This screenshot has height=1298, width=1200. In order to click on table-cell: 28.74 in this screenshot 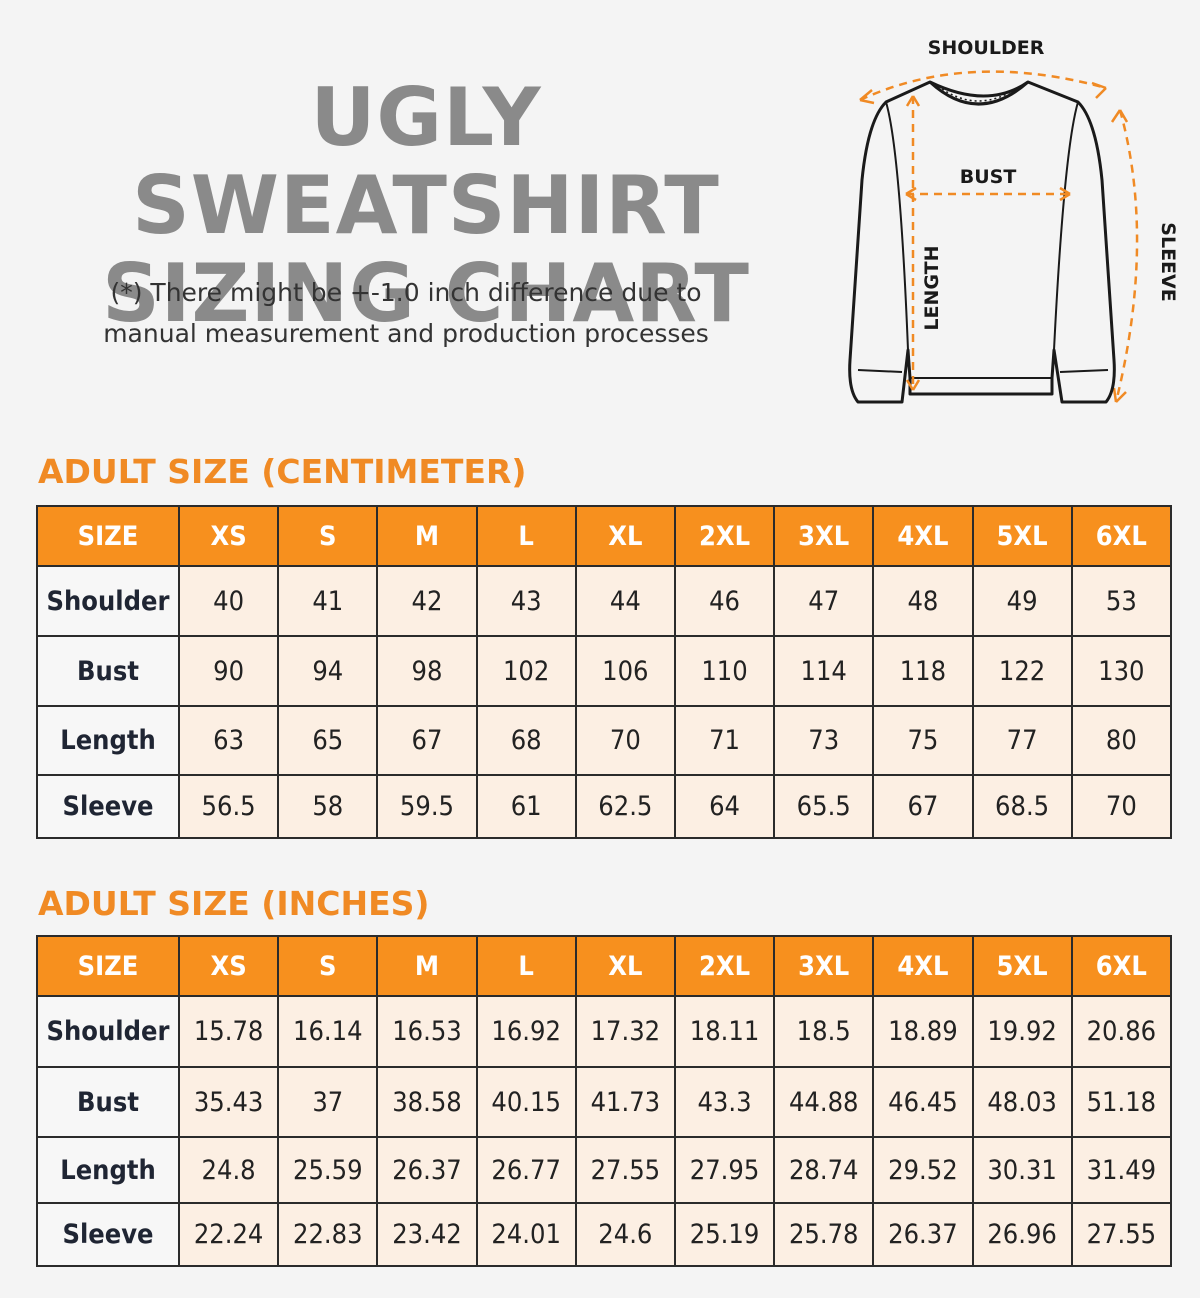, I will do `click(824, 1170)`.